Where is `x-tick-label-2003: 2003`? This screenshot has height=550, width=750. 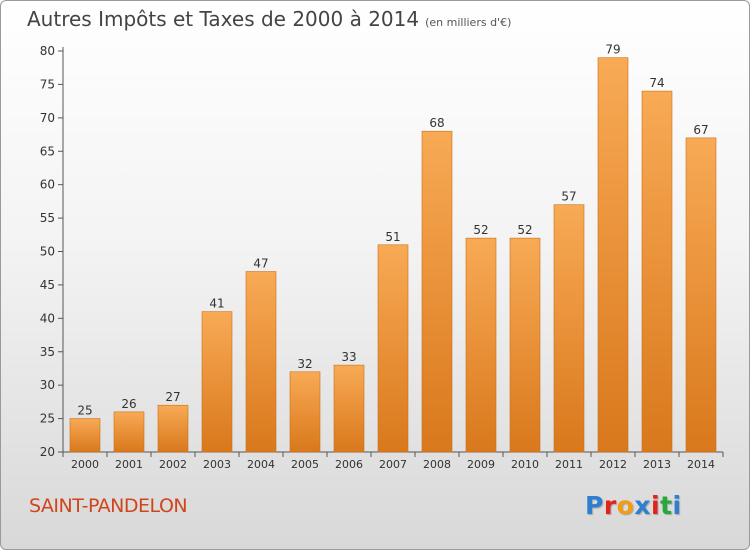
x-tick-label-2003: 2003 is located at coordinates (217, 464).